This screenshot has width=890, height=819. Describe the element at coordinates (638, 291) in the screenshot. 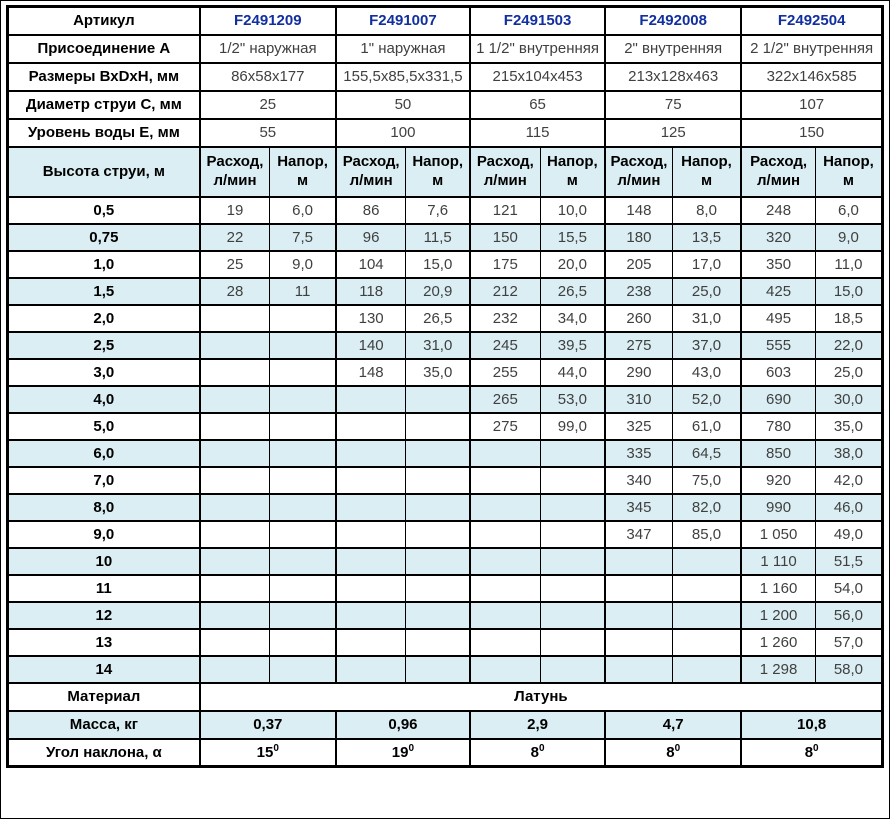

I see `value-cell: 238` at that location.